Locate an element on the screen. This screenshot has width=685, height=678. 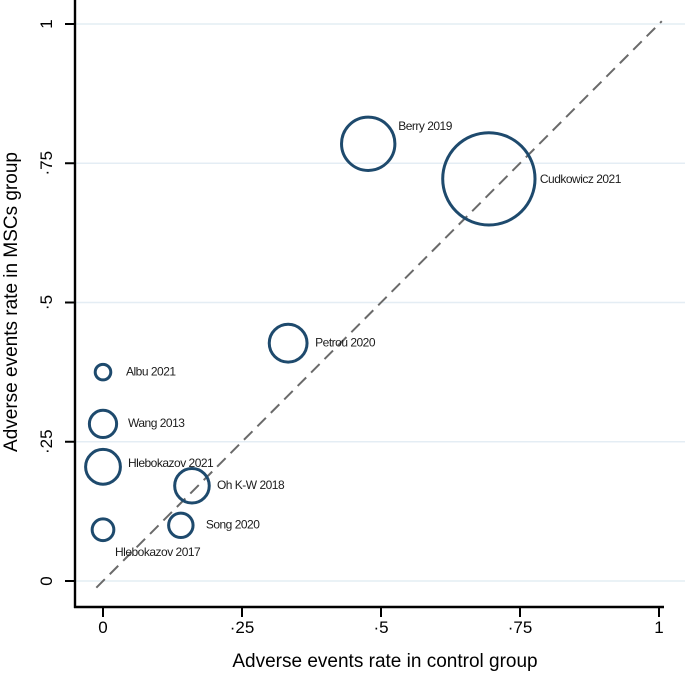
x-axis-title: Adverse events rate in control group is located at coordinates (384, 661).